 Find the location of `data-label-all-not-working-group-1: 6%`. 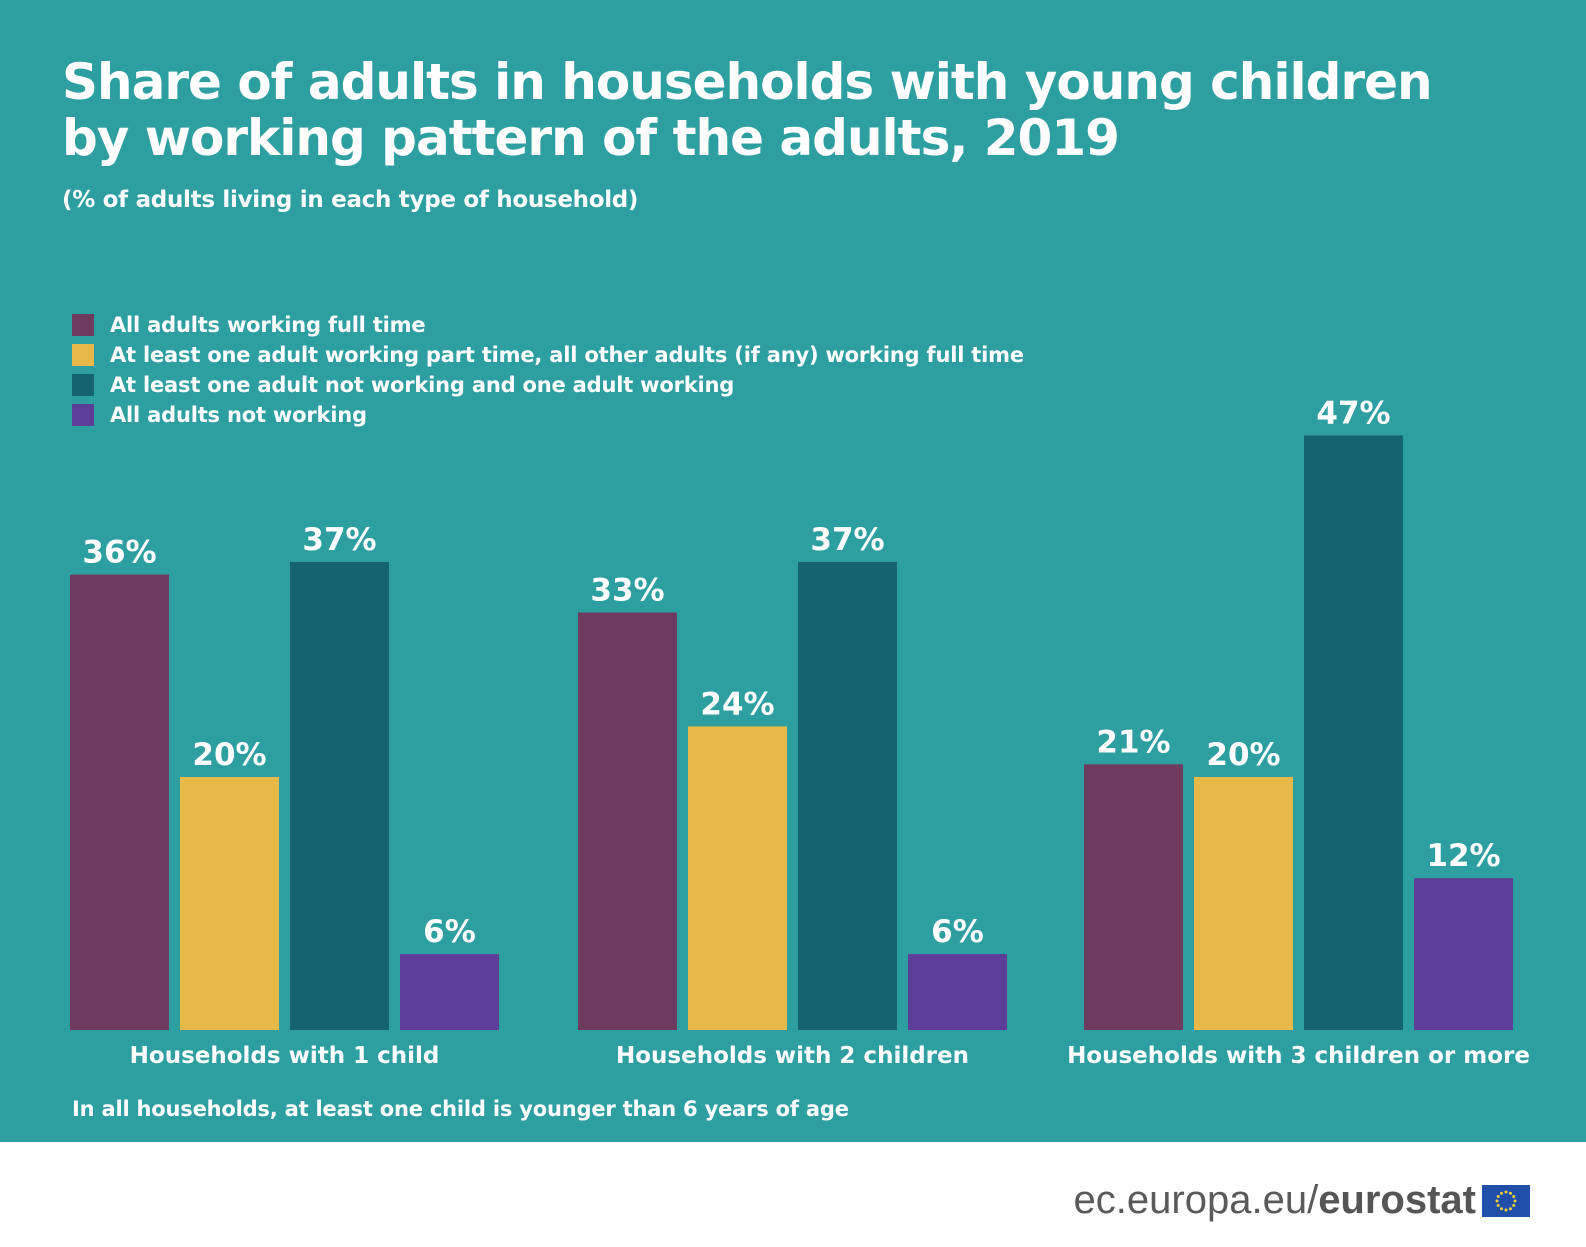

data-label-all-not-working-group-1: 6% is located at coordinates (449, 932).